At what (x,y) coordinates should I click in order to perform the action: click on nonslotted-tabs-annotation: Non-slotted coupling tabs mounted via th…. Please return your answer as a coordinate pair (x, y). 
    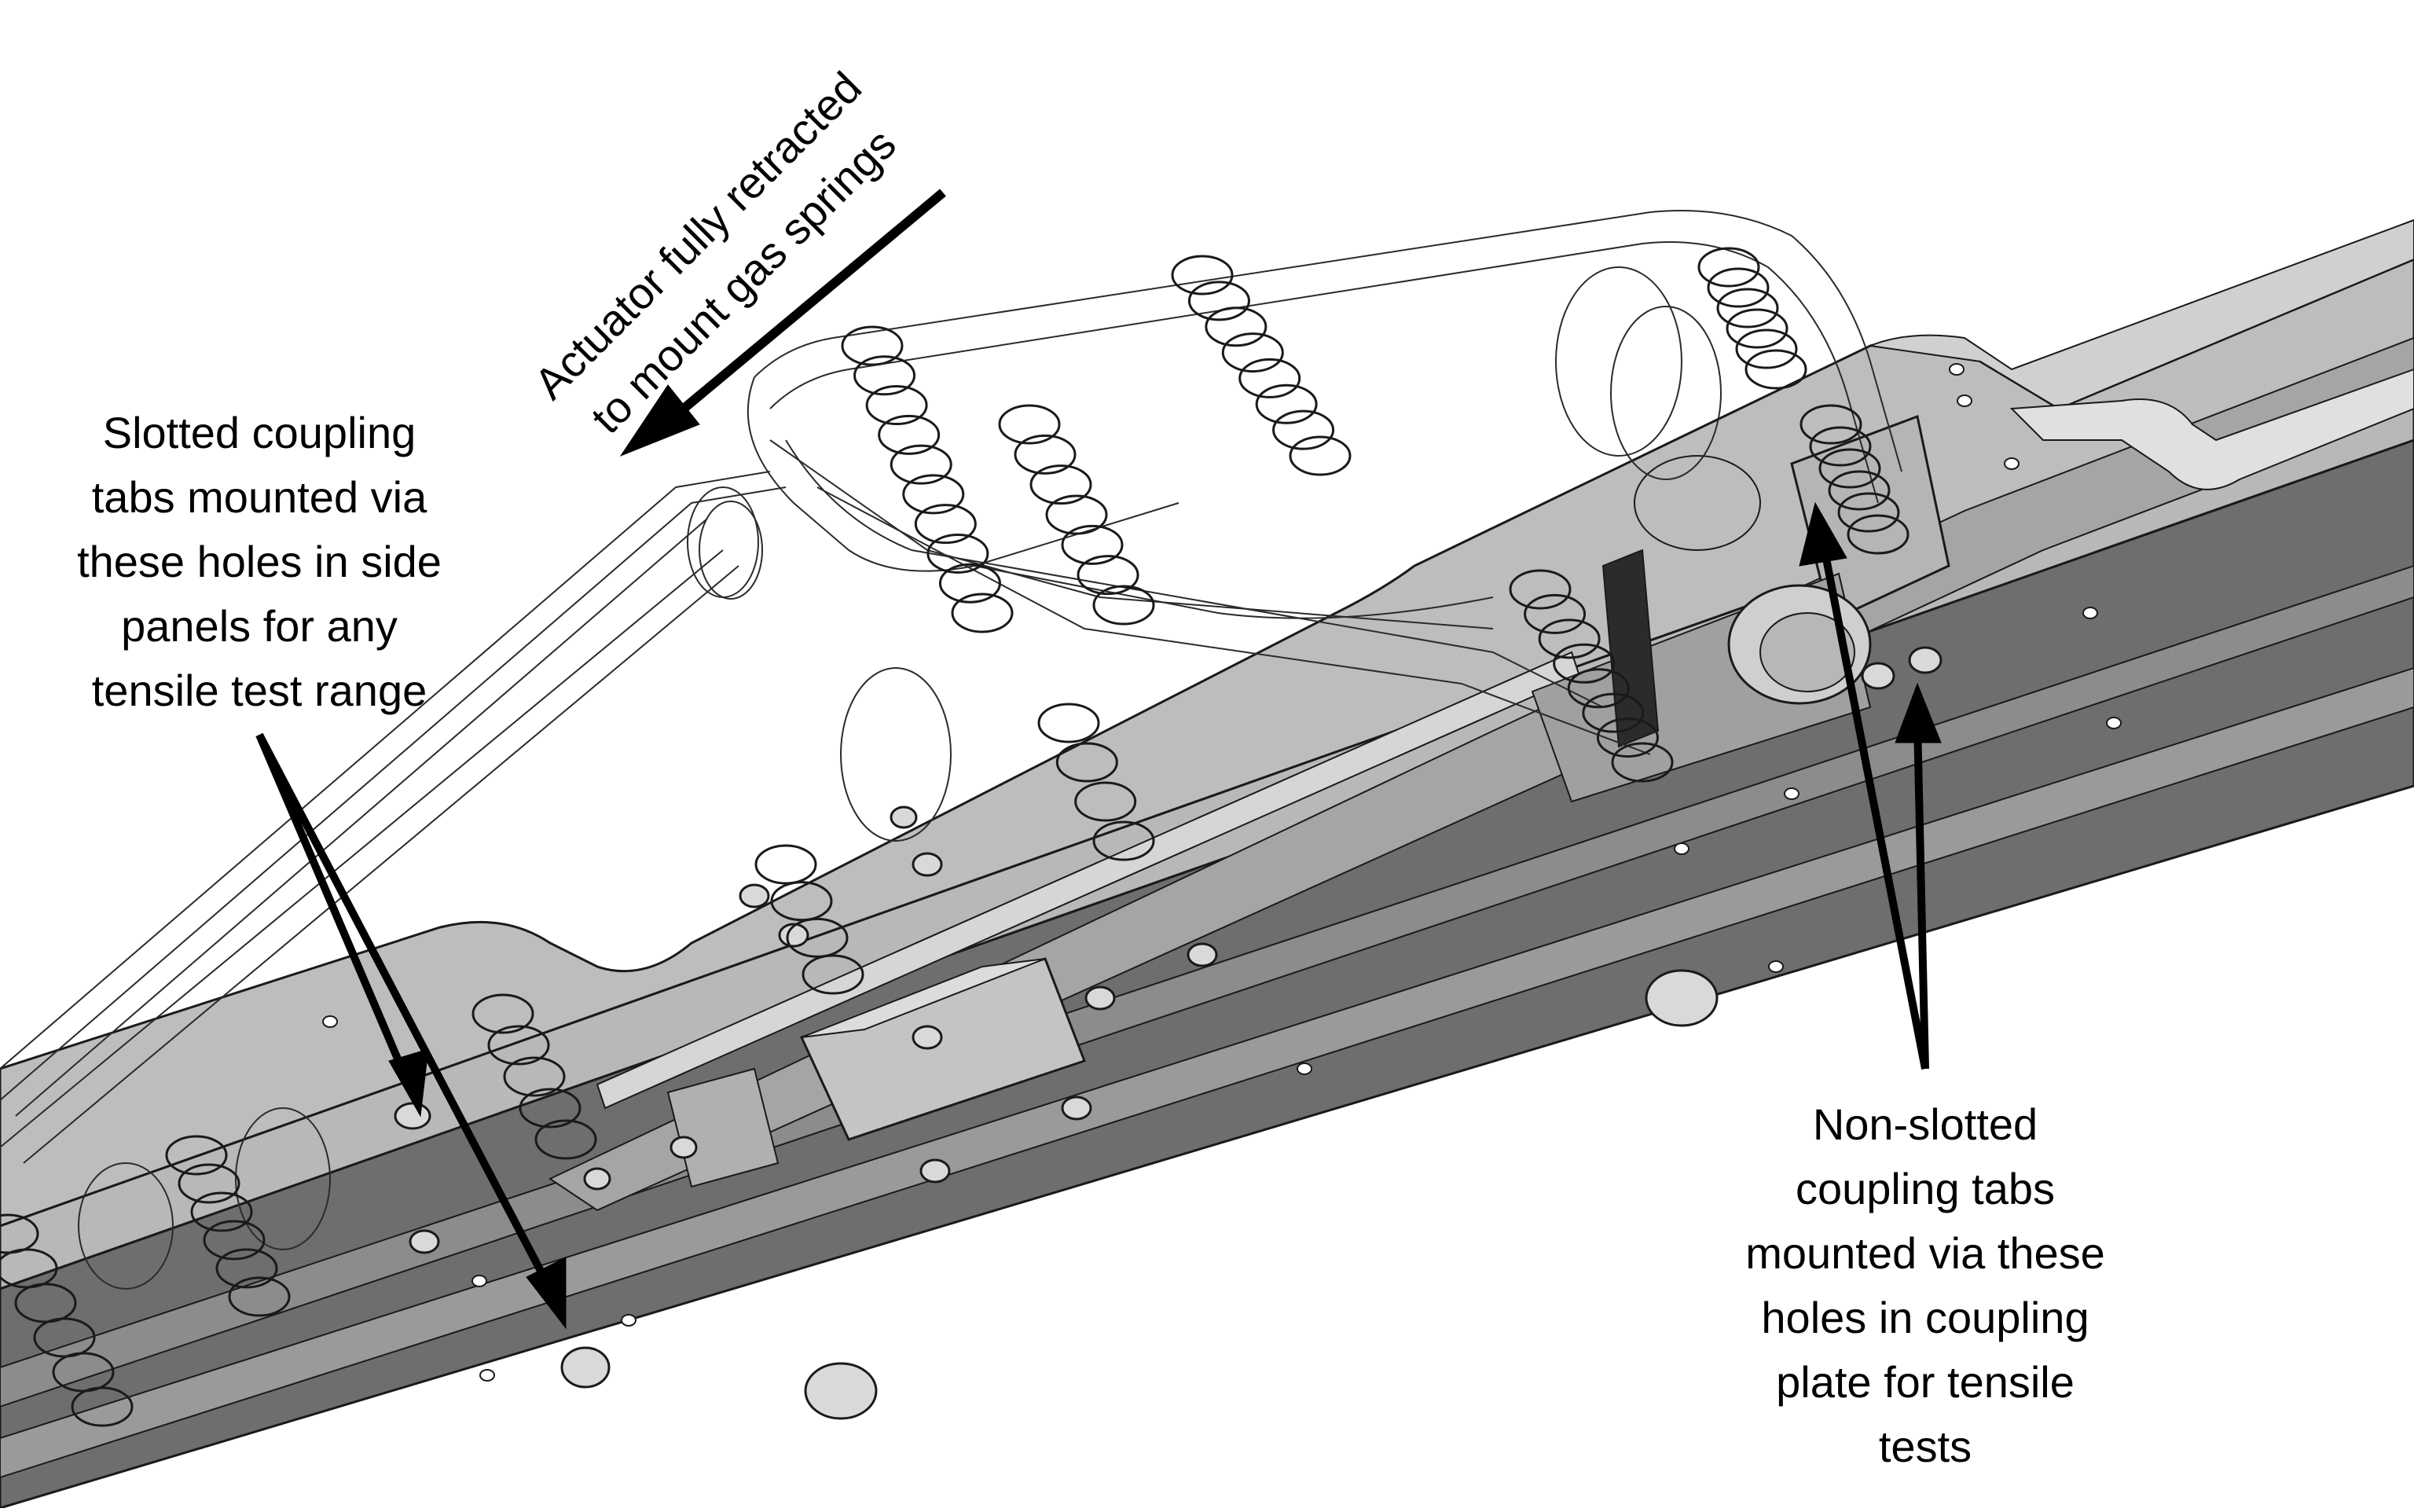
    Looking at the image, I should click on (1925, 1285).